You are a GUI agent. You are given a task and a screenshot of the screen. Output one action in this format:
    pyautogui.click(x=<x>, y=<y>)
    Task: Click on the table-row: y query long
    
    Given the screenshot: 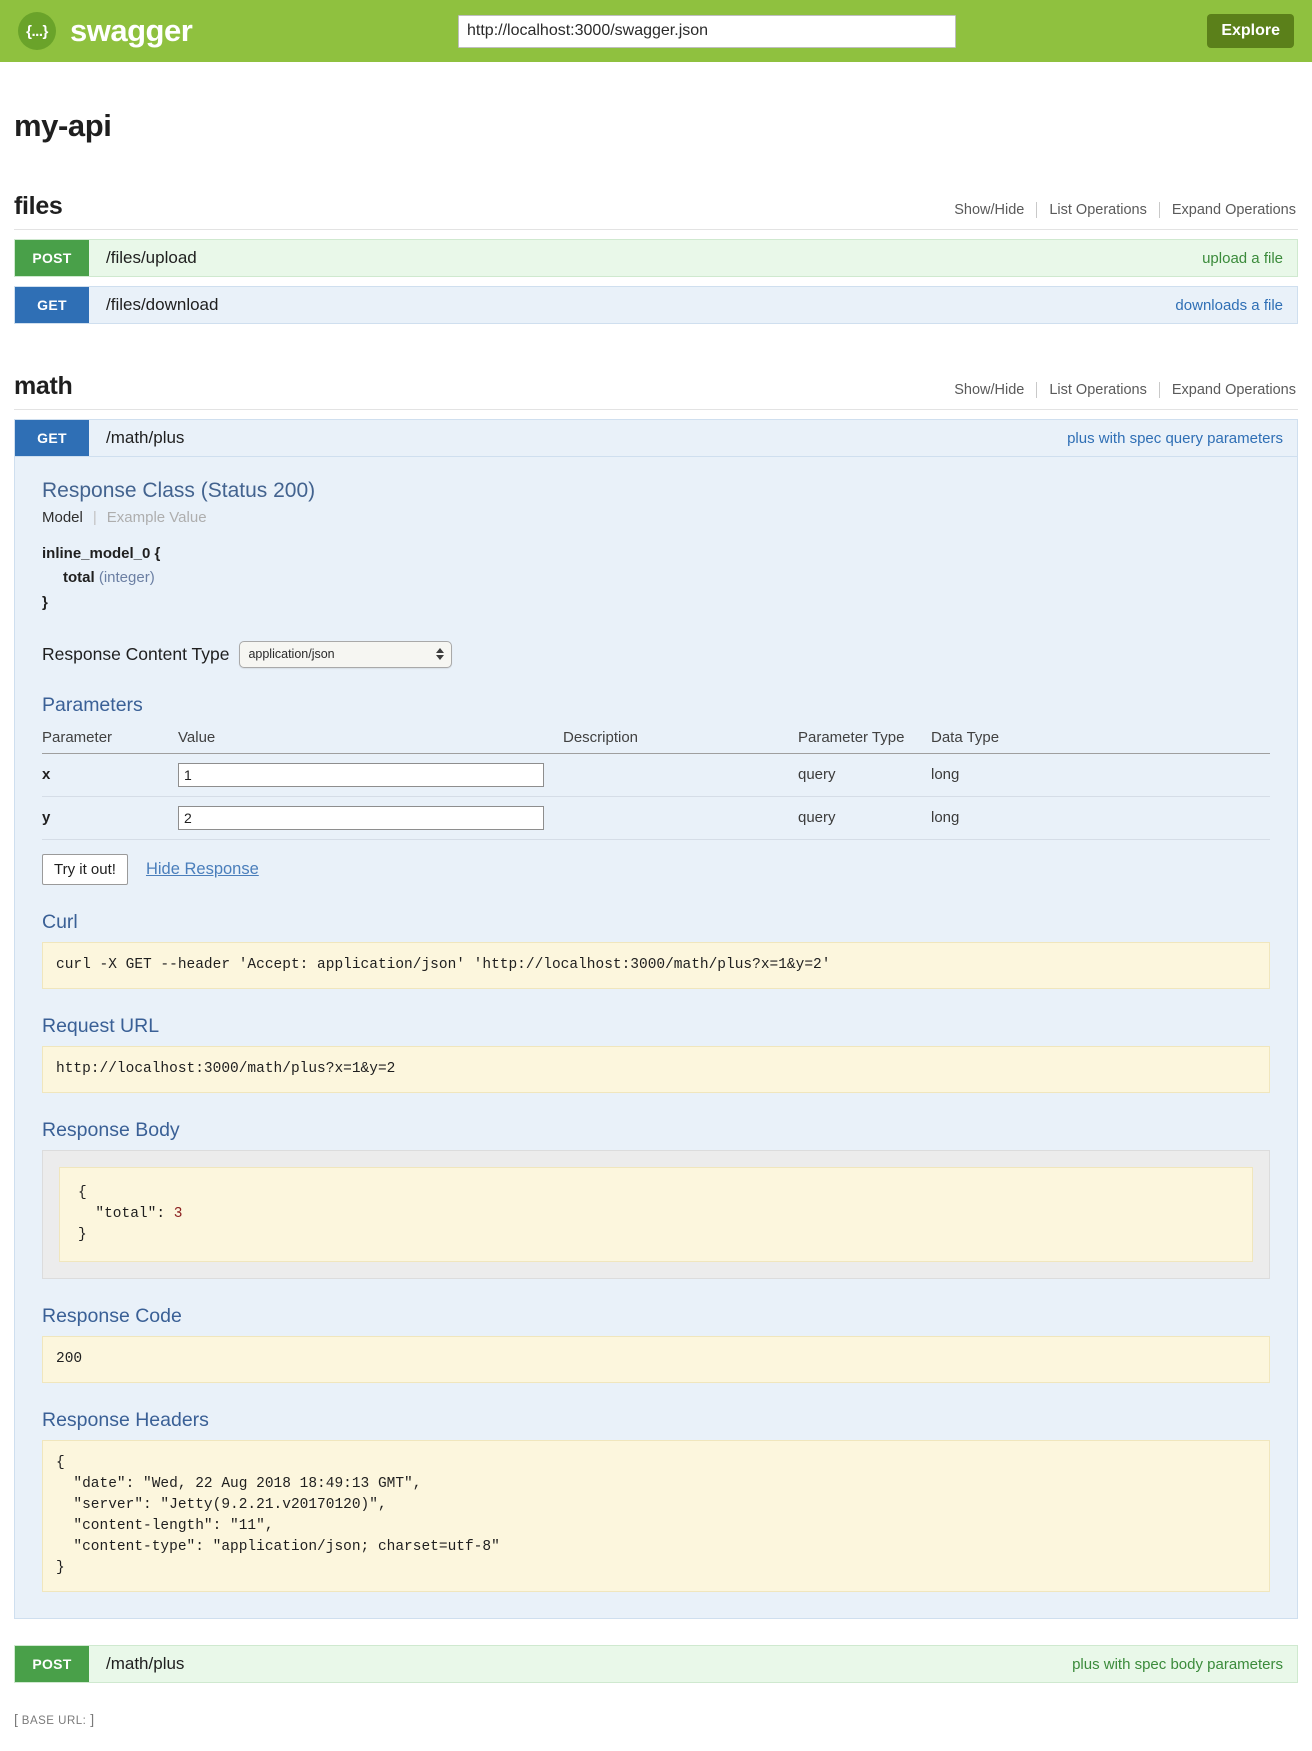 What is the action you would take?
    pyautogui.click(x=656, y=818)
    